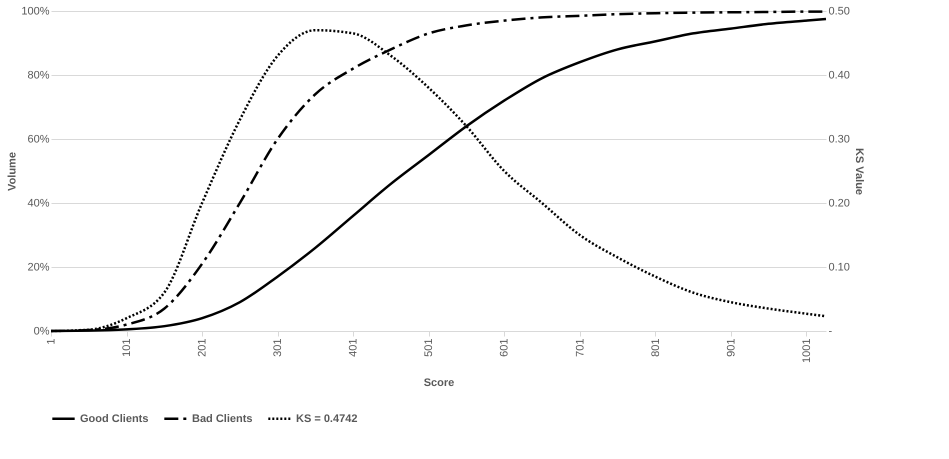  What do you see at coordinates (202, 347) in the screenshot?
I see `x-tick-label: 201` at bounding box center [202, 347].